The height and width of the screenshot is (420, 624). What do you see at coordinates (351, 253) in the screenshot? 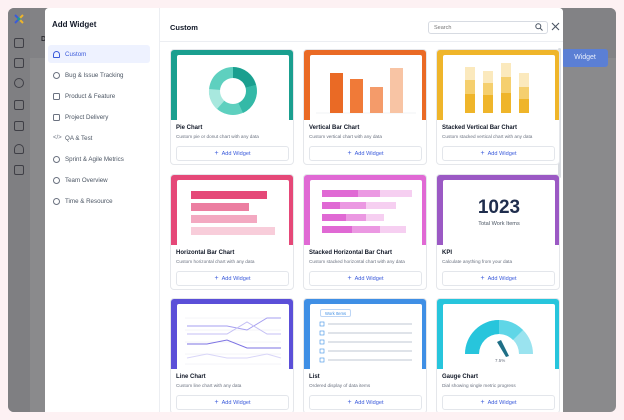
I see `card-title: Stacked Horizontal Bar Chart` at bounding box center [351, 253].